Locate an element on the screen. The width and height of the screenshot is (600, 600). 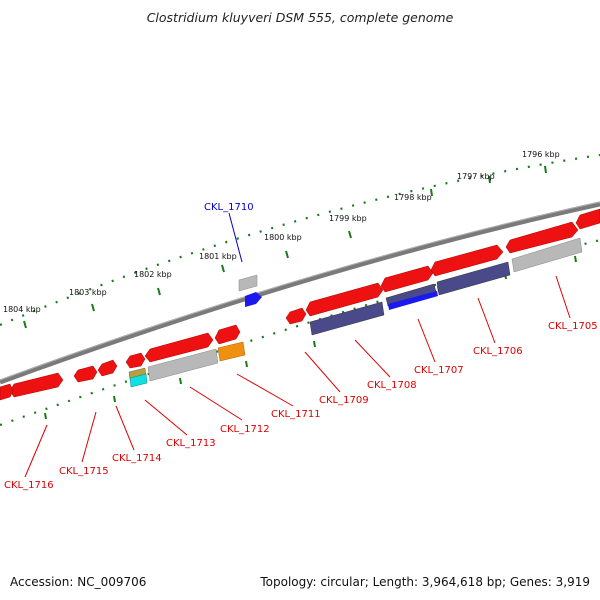
accession-label: Accession: NC_009706 is located at coordinates (78, 582).